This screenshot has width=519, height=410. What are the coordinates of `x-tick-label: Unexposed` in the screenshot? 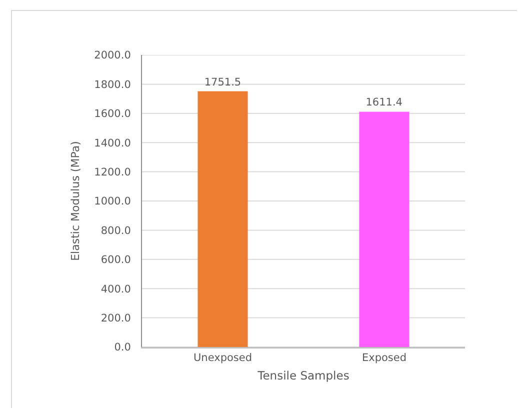 It's located at (222, 358).